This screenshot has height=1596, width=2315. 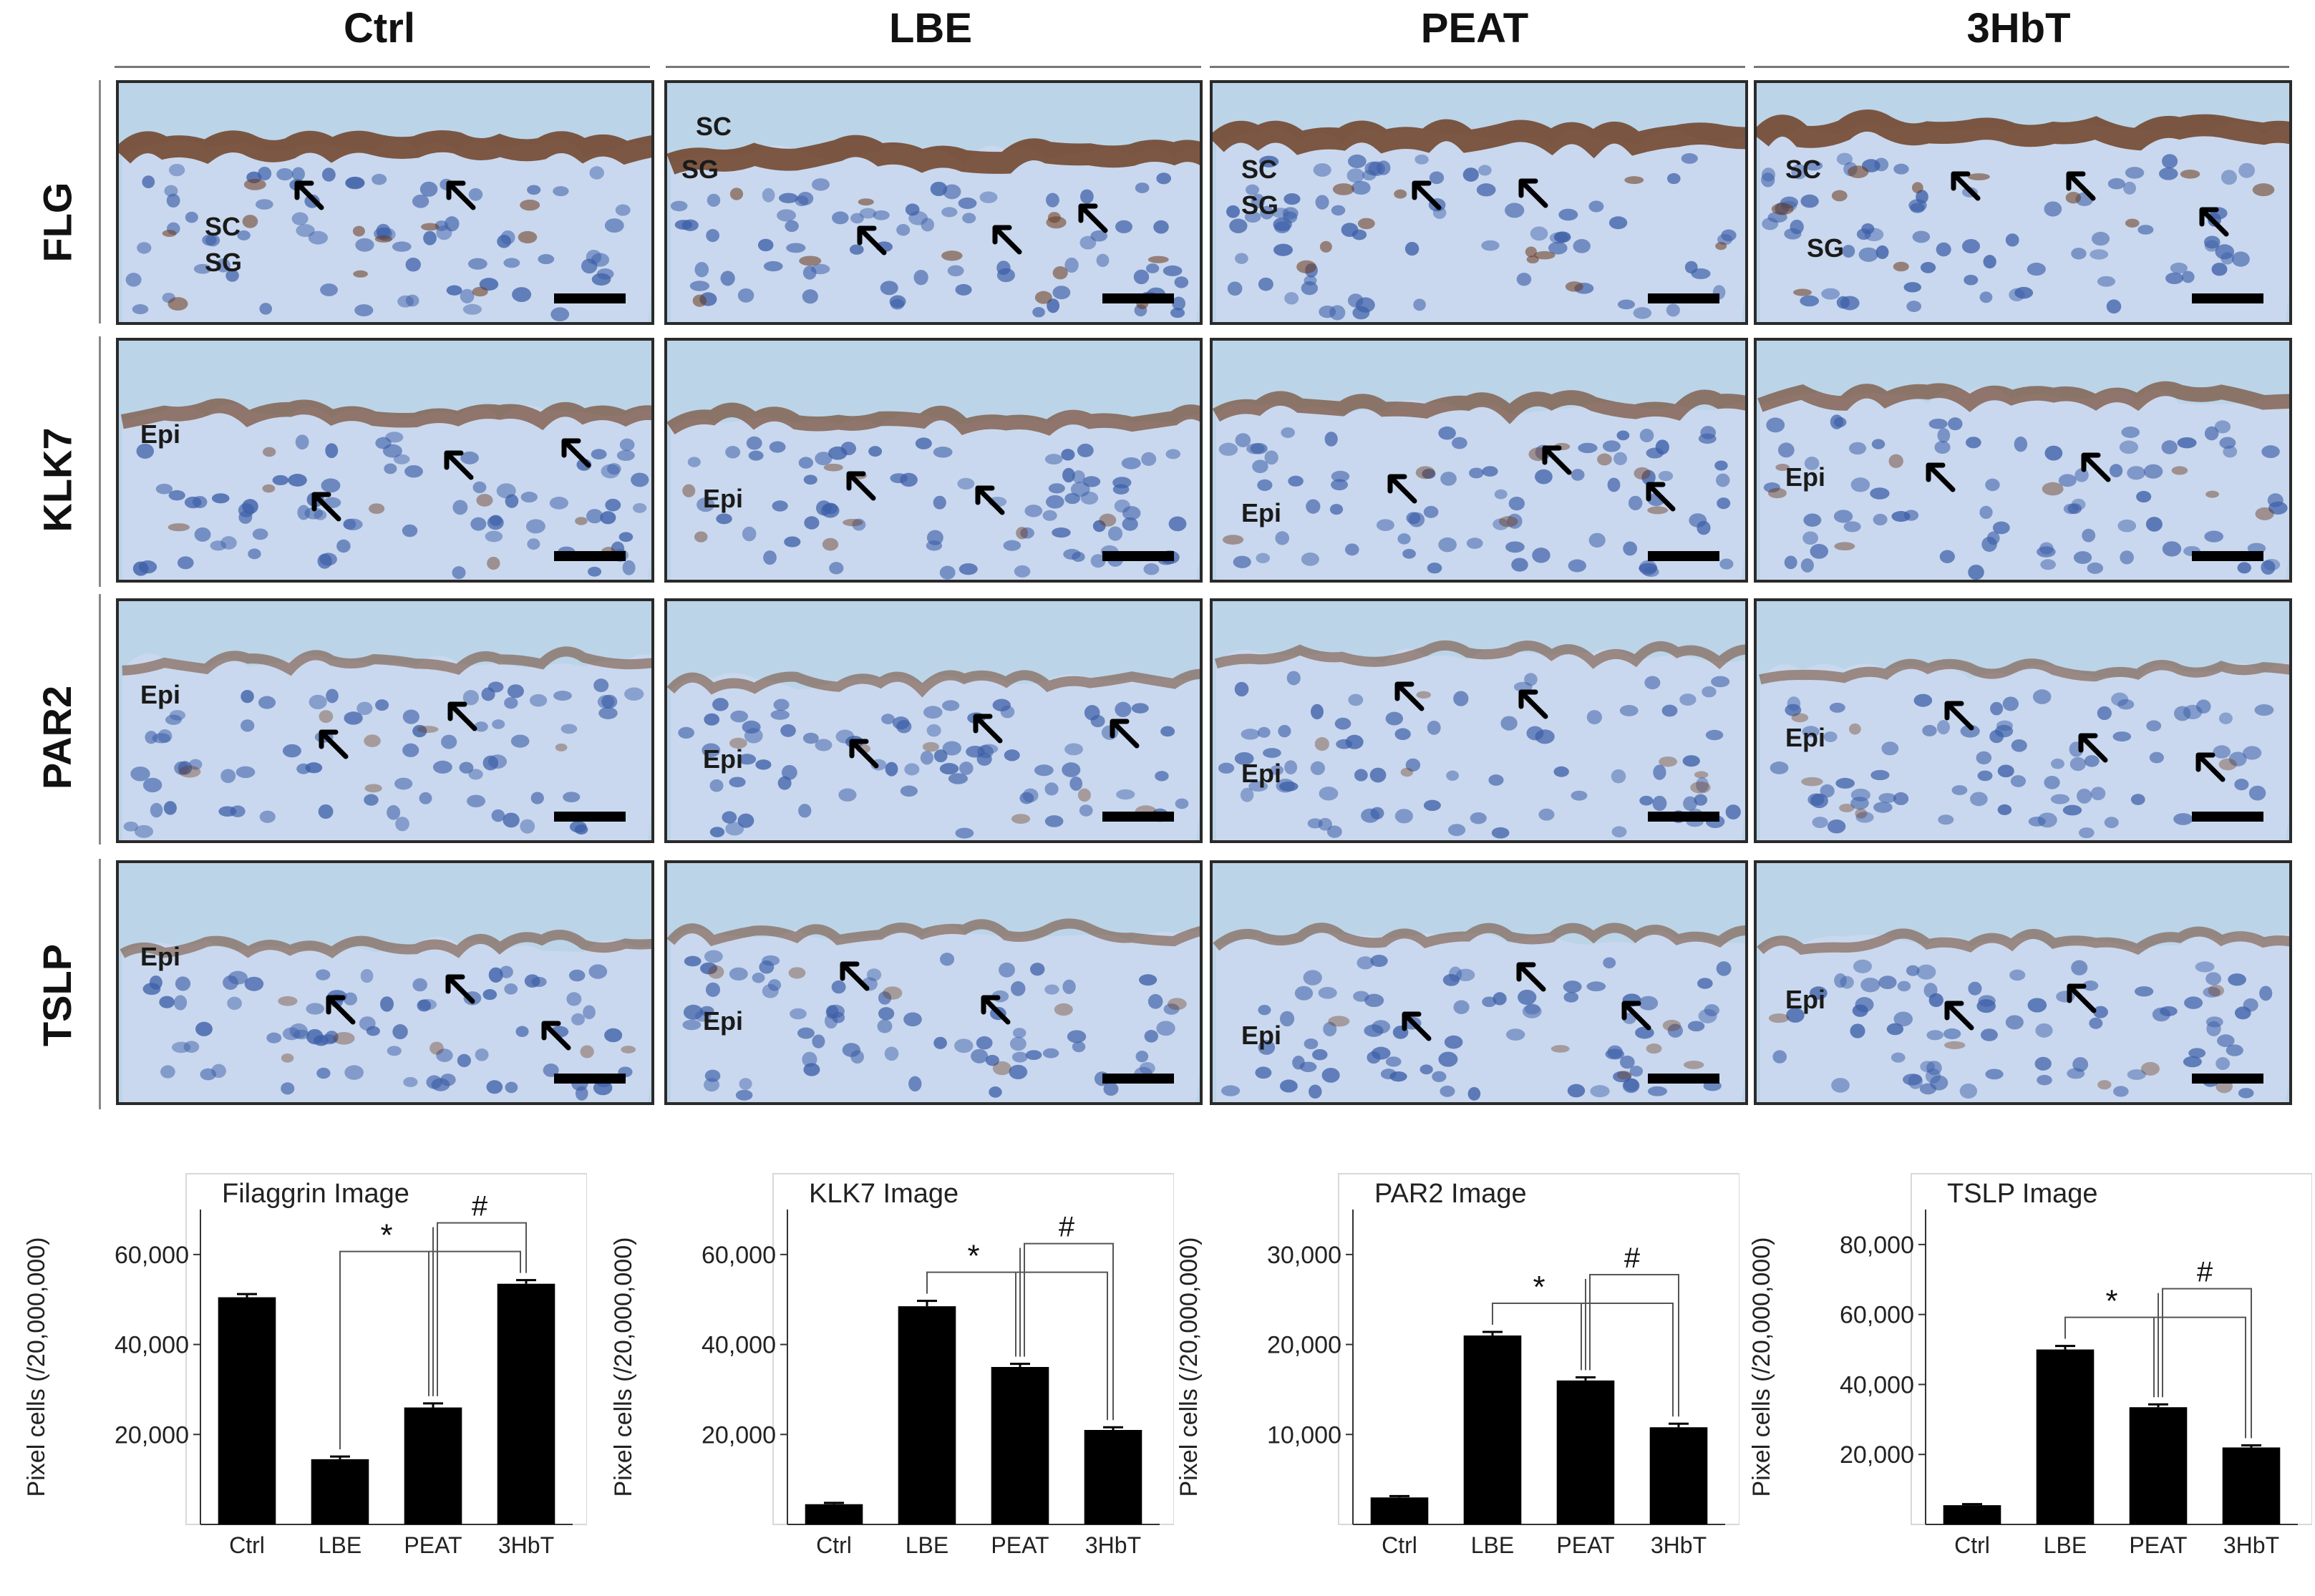 What do you see at coordinates (1304, 1256) in the screenshot?
I see `y-tick-label: 30,000` at bounding box center [1304, 1256].